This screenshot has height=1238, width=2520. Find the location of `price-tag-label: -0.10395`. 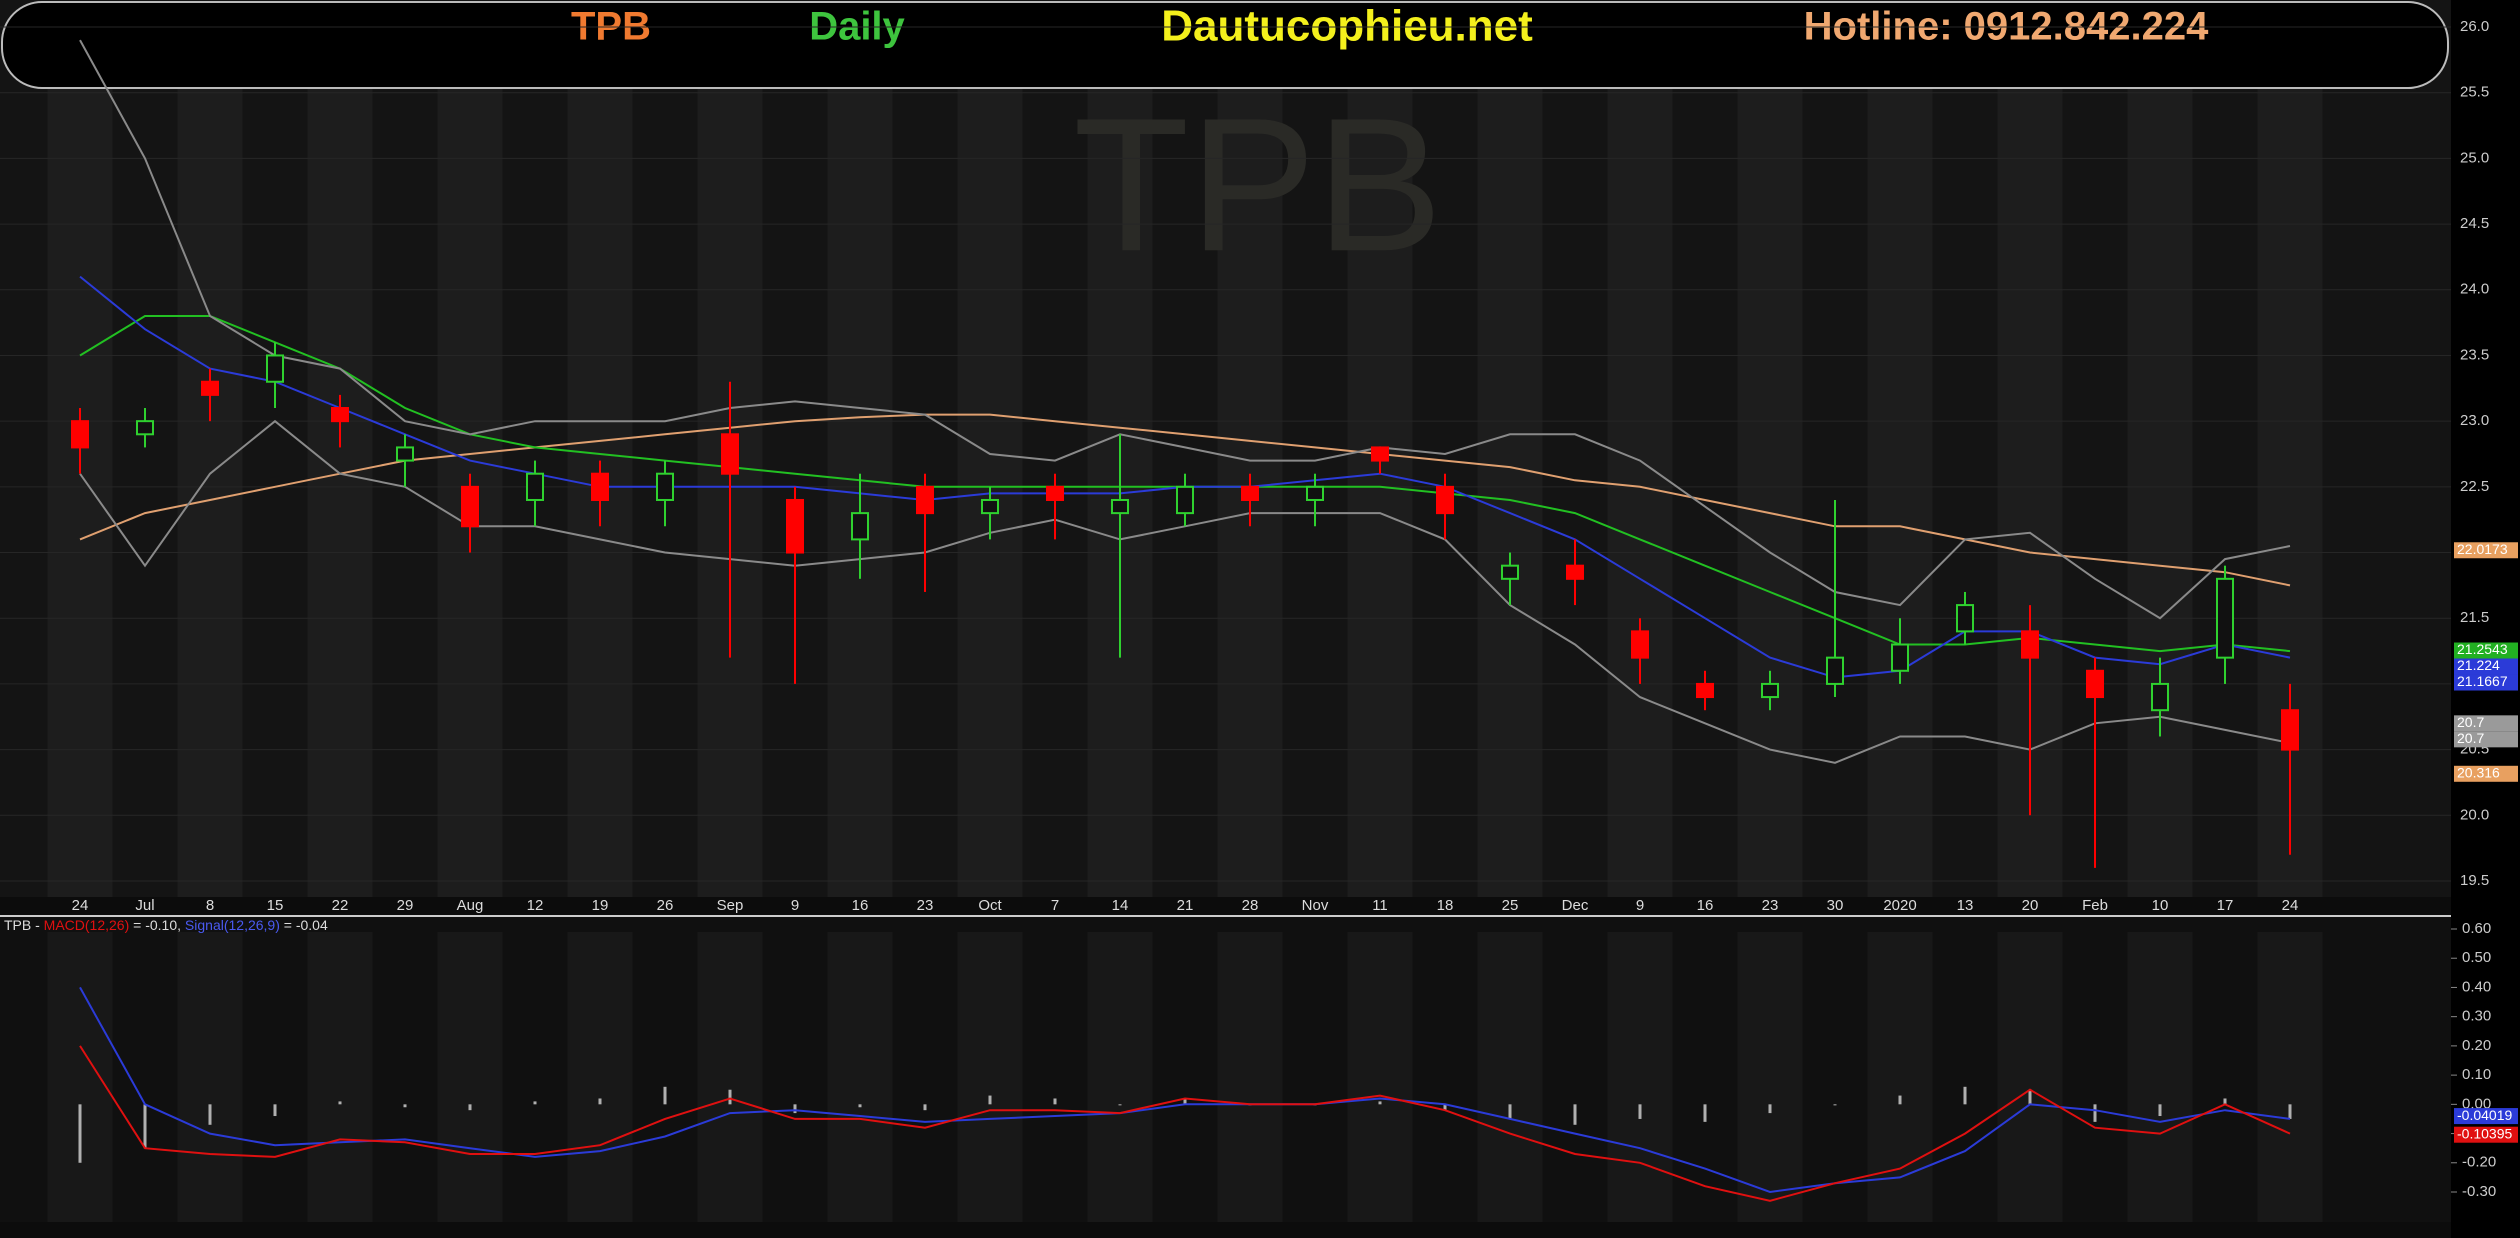

price-tag-label: -0.10395 is located at coordinates (2484, 1133).